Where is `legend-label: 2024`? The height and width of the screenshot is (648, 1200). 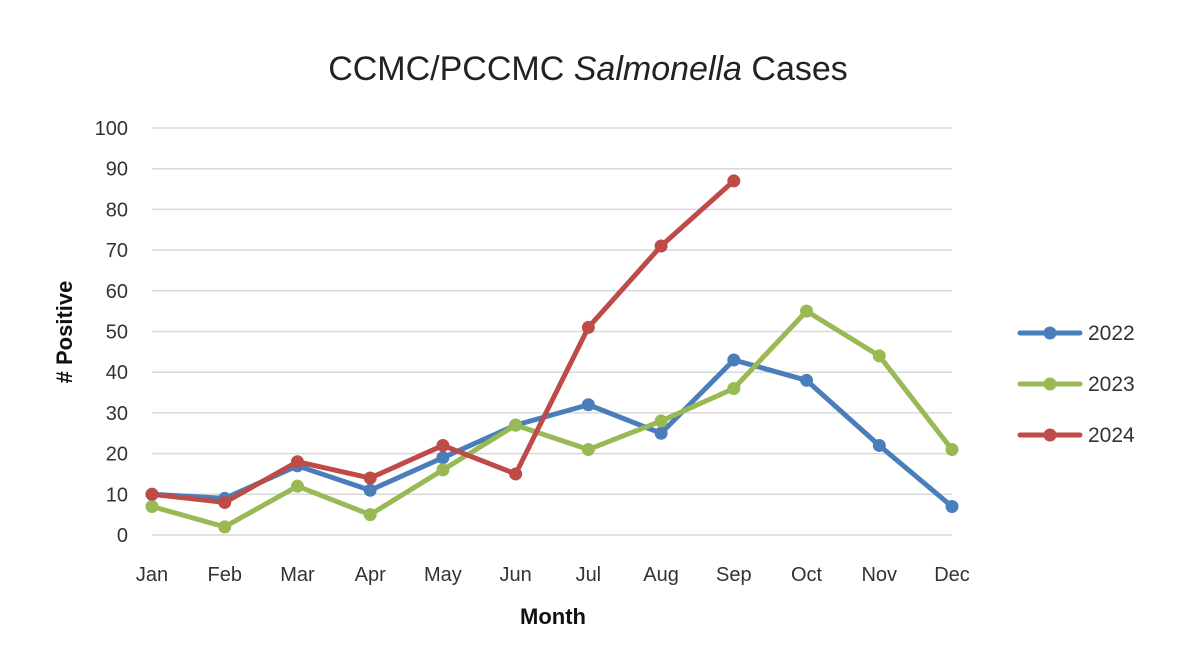
legend-label: 2024 is located at coordinates (1111, 435).